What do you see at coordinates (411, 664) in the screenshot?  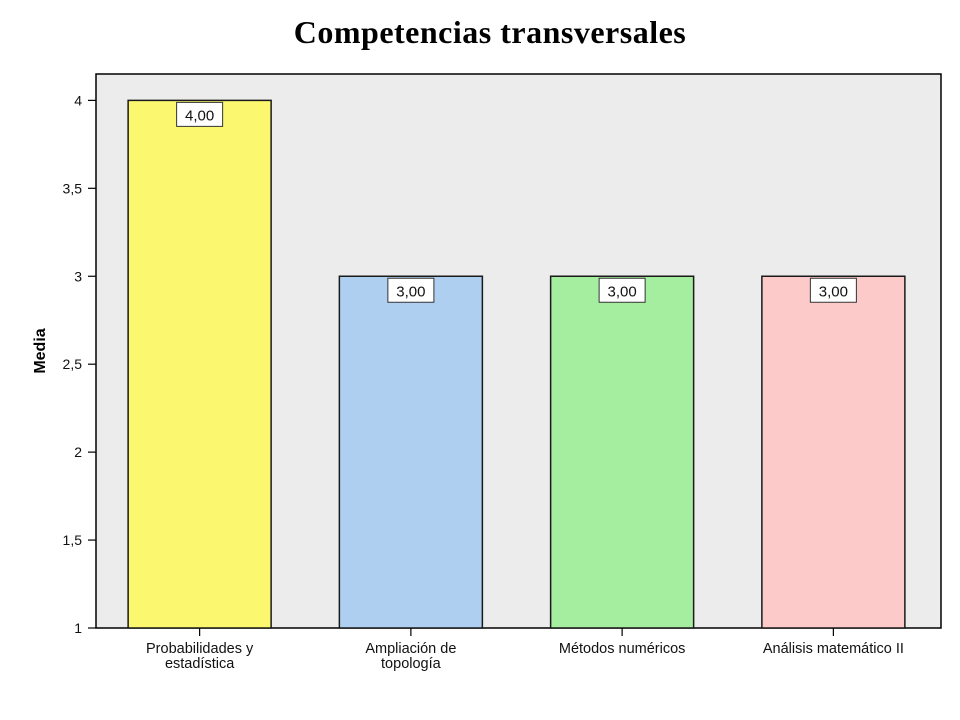 I see `x-tick-label: topología` at bounding box center [411, 664].